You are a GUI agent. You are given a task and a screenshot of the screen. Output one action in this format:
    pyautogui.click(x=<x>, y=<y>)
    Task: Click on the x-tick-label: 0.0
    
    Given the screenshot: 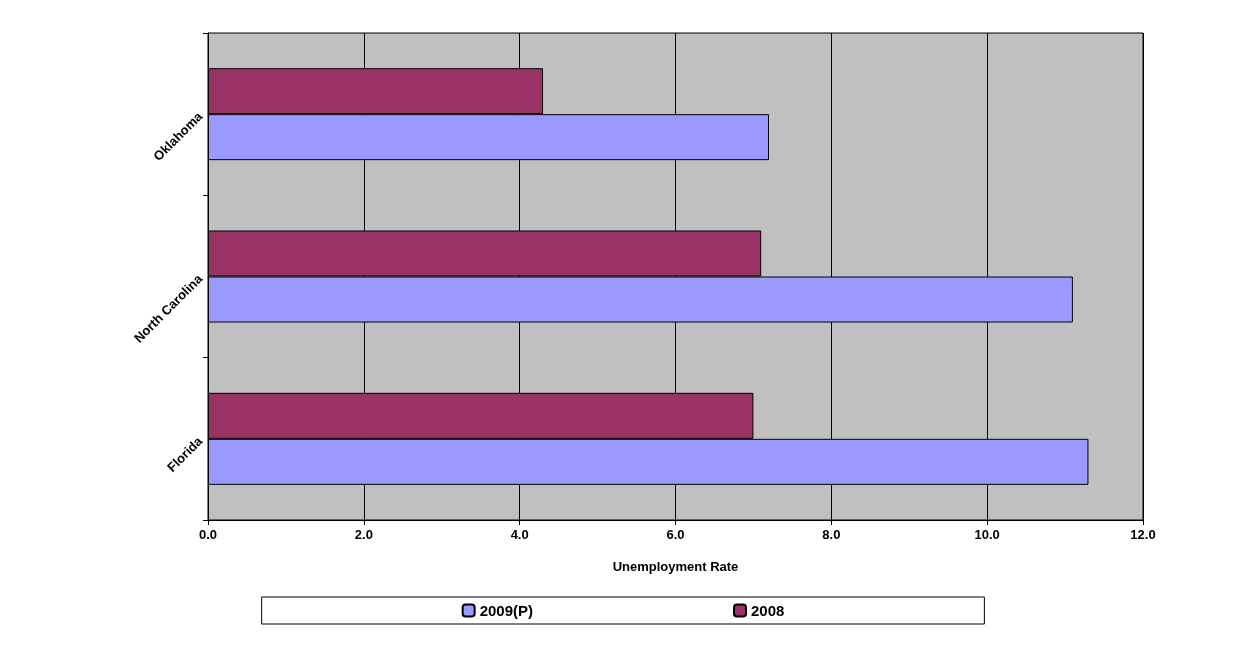 What is the action you would take?
    pyautogui.click(x=208, y=534)
    